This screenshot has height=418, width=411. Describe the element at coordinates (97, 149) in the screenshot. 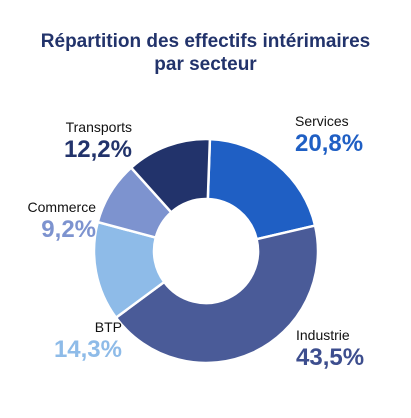

I see `label-transports-value: 12,2%` at that location.